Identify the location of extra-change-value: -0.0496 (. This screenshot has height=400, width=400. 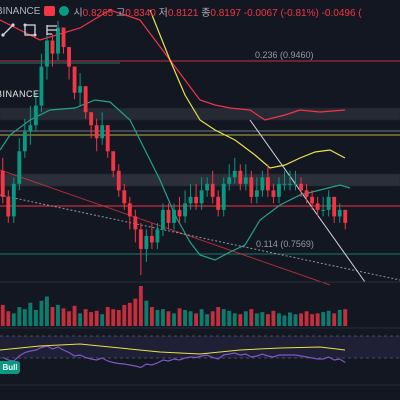
(341, 13).